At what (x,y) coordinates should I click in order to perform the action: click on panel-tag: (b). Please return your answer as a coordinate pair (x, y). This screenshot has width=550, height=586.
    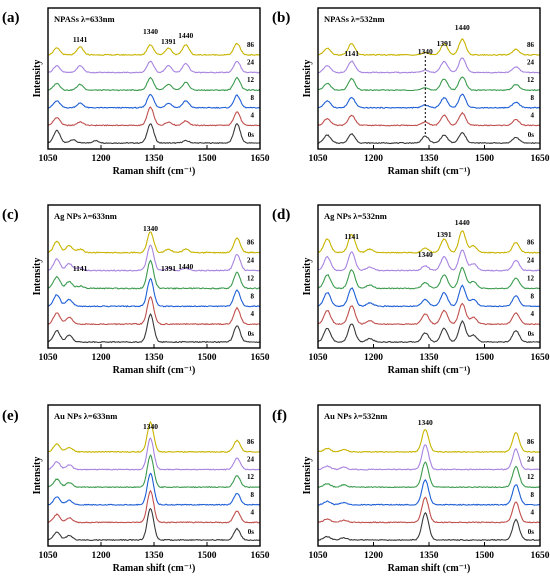
    Looking at the image, I should click on (281, 18).